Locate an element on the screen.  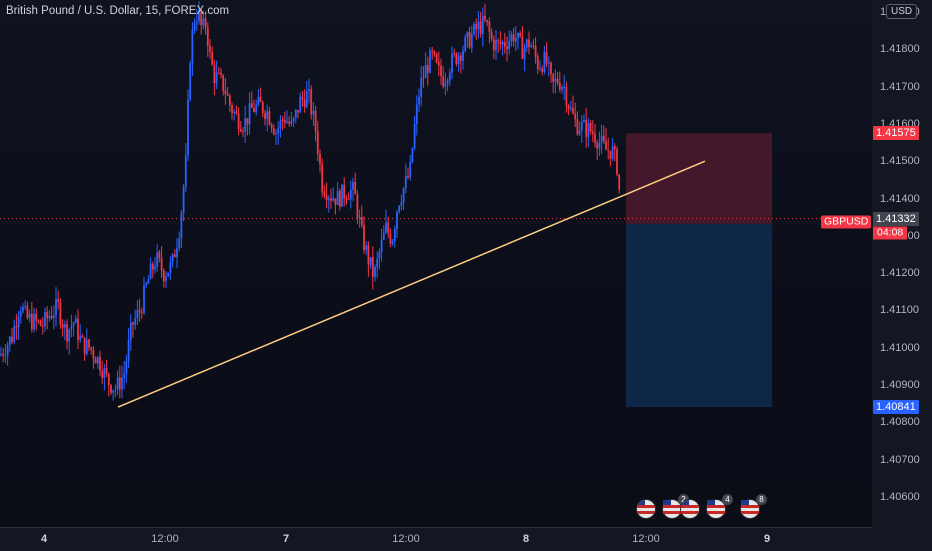
uk-flag-icon is located at coordinates (690, 509).